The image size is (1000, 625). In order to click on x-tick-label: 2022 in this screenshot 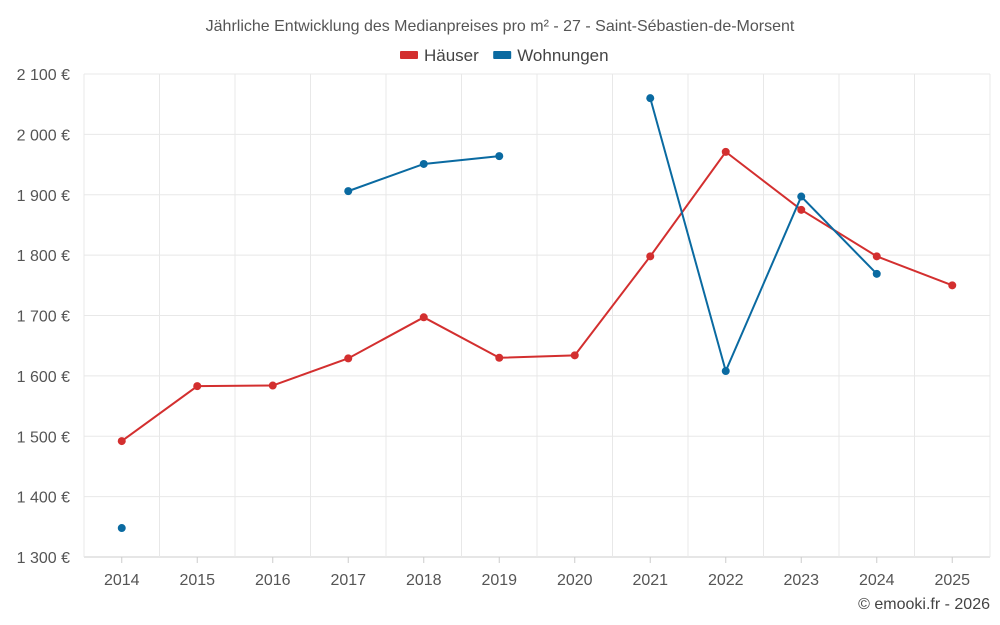, I will do `click(726, 580)`.